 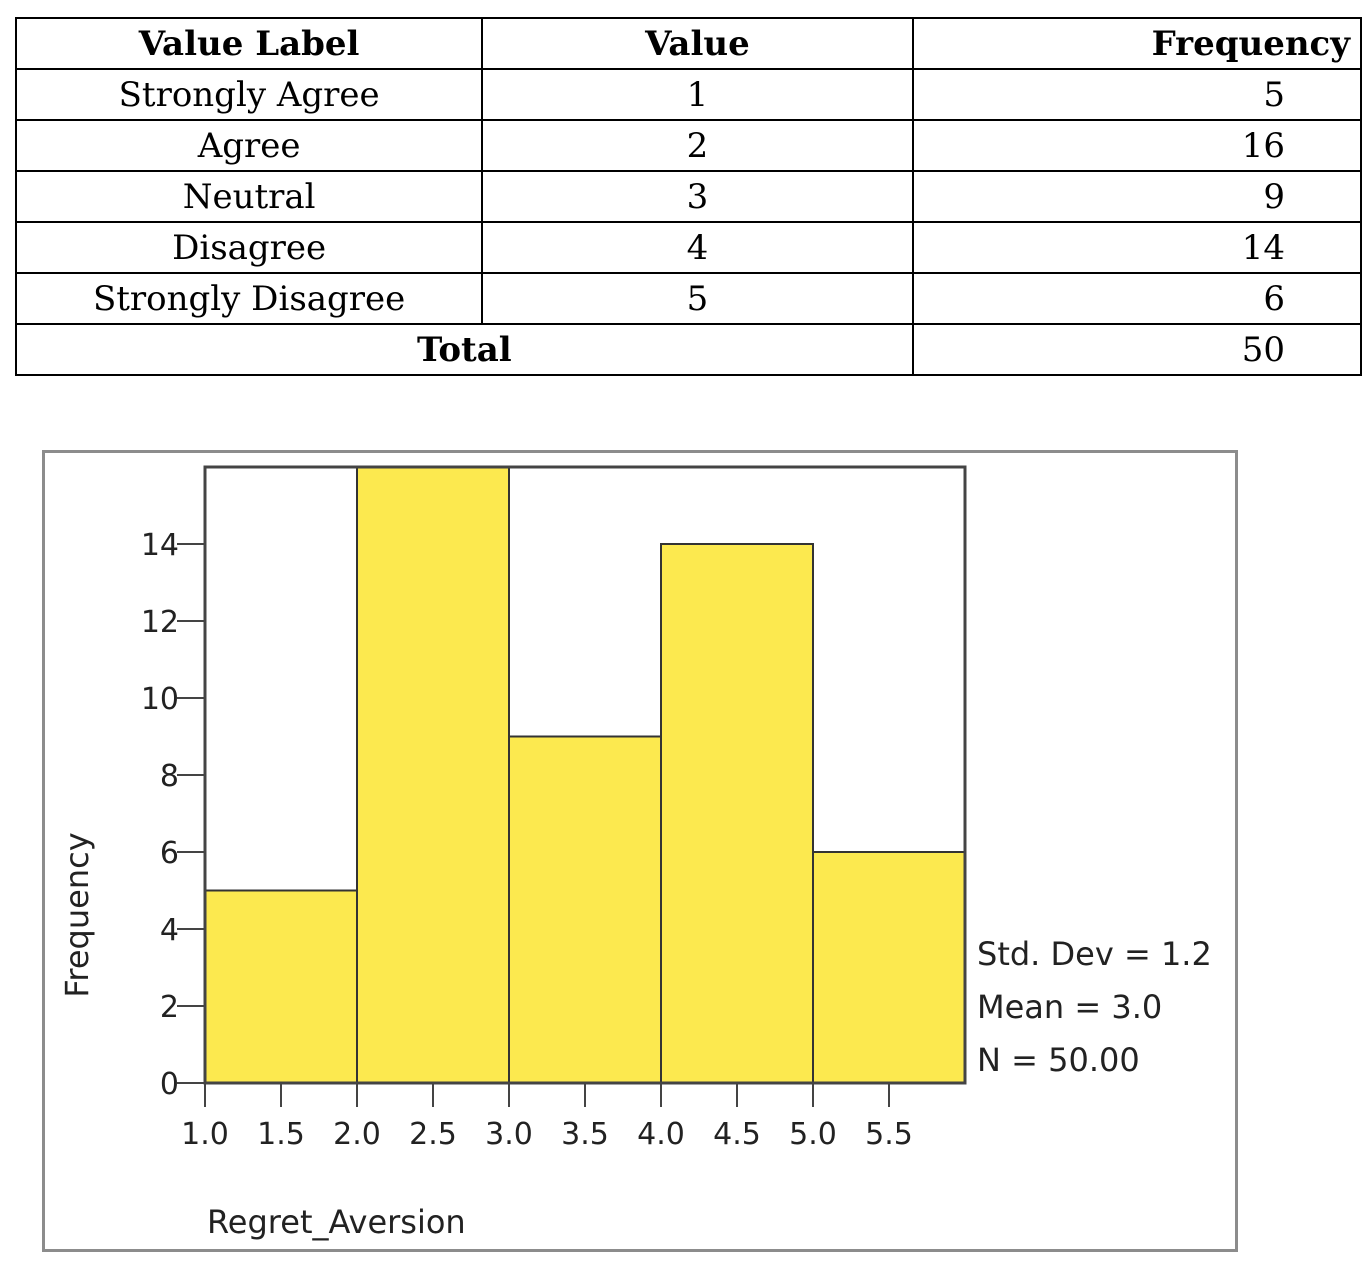 What do you see at coordinates (737, 1134) in the screenshot?
I see `x-tick-label: 4.5` at bounding box center [737, 1134].